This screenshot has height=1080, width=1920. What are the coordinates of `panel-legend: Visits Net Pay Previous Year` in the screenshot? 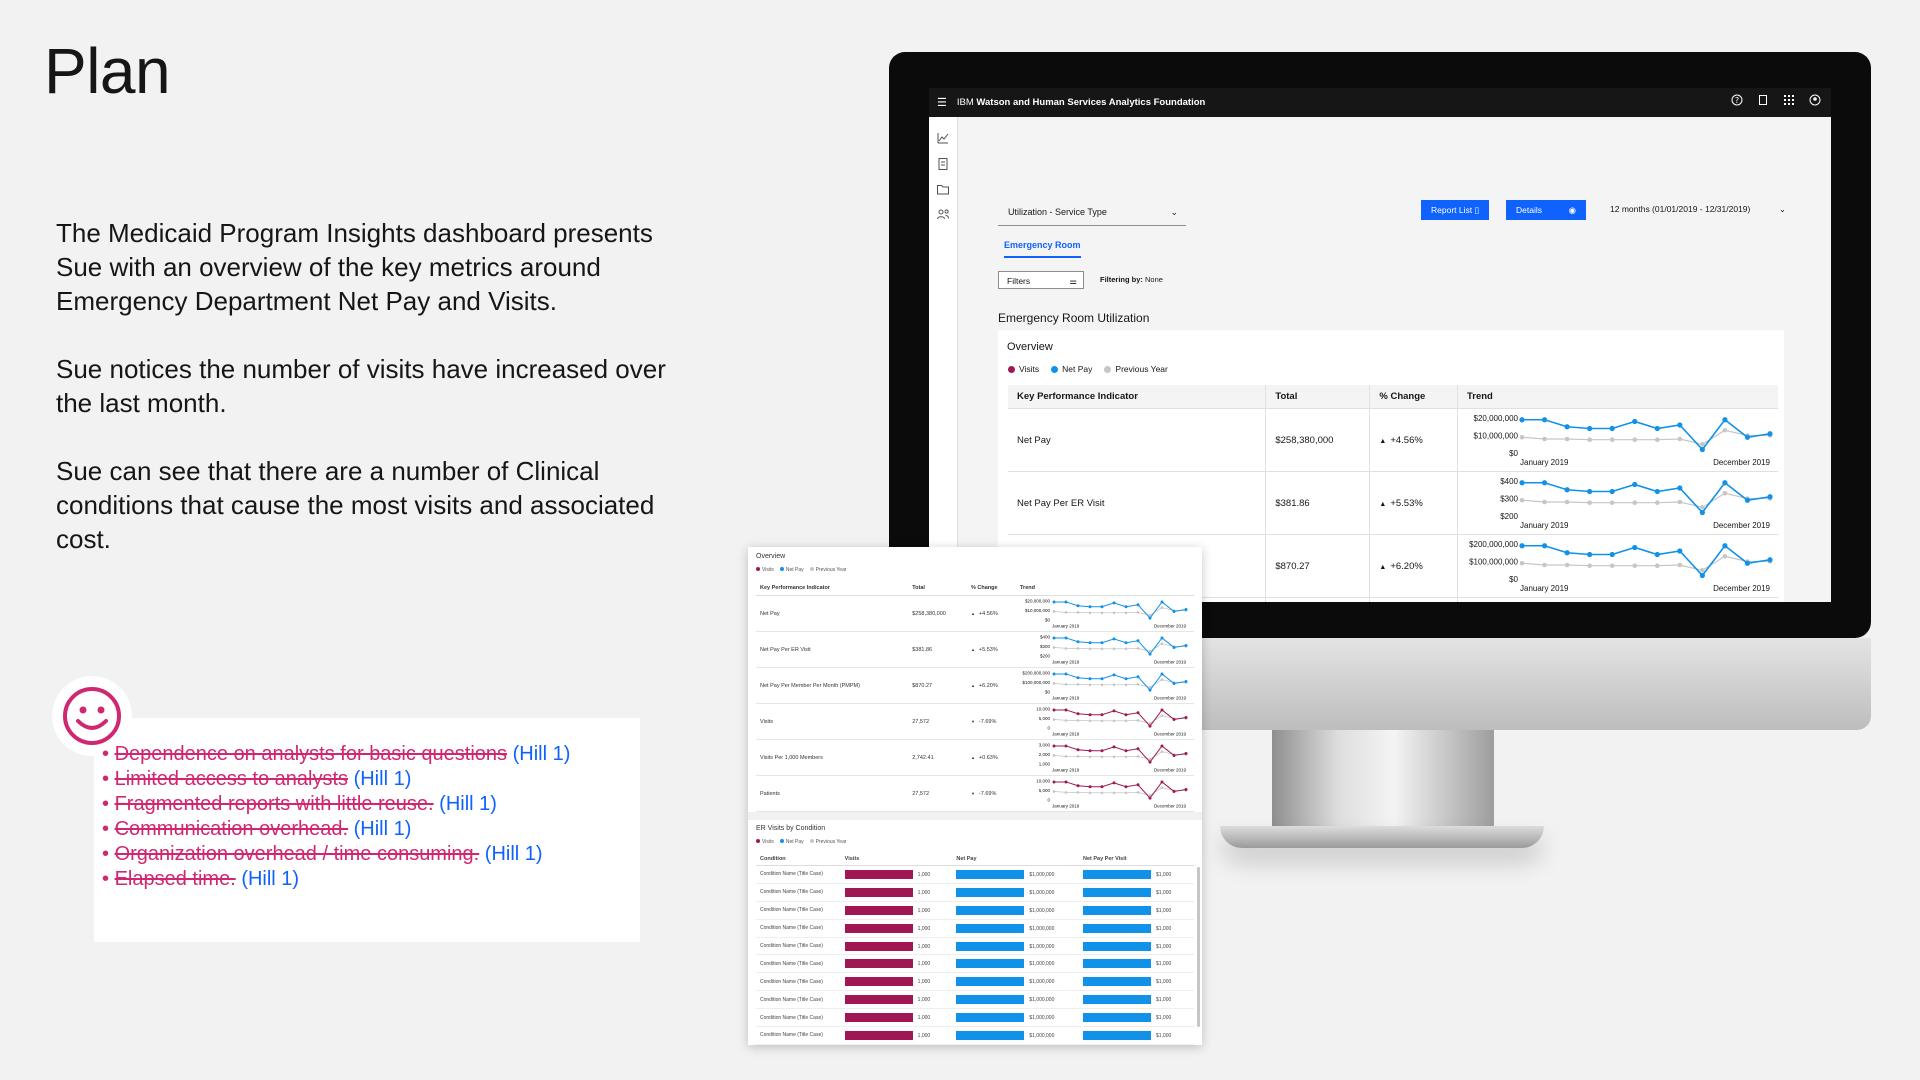 It's located at (801, 570).